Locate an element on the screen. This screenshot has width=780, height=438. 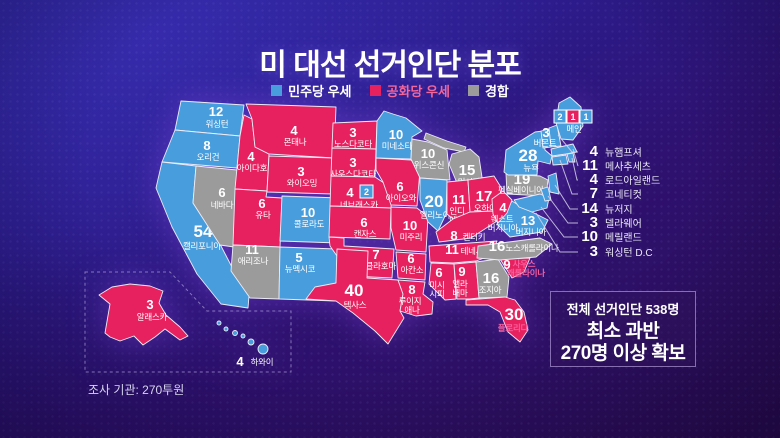
state-arkansas: 6 아칸소 is located at coordinates (411, 266).